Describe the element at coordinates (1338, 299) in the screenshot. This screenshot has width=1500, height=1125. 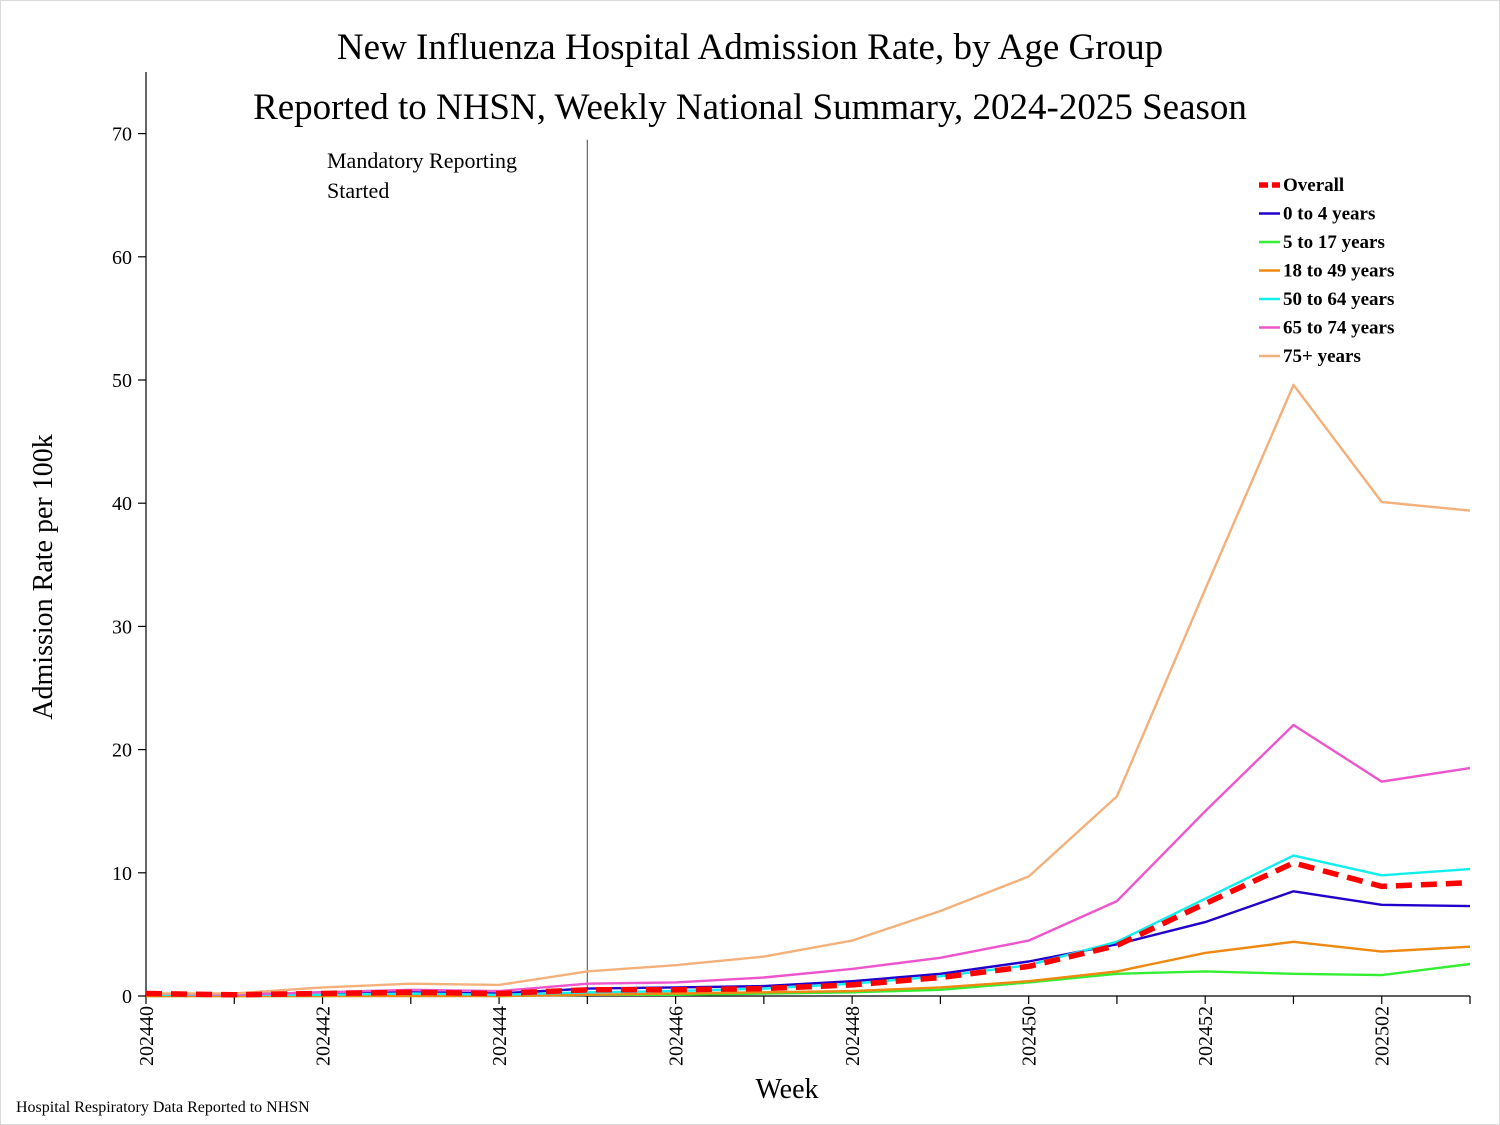
I see `legend-label-50-to-64-years: 50 to 64 years` at that location.